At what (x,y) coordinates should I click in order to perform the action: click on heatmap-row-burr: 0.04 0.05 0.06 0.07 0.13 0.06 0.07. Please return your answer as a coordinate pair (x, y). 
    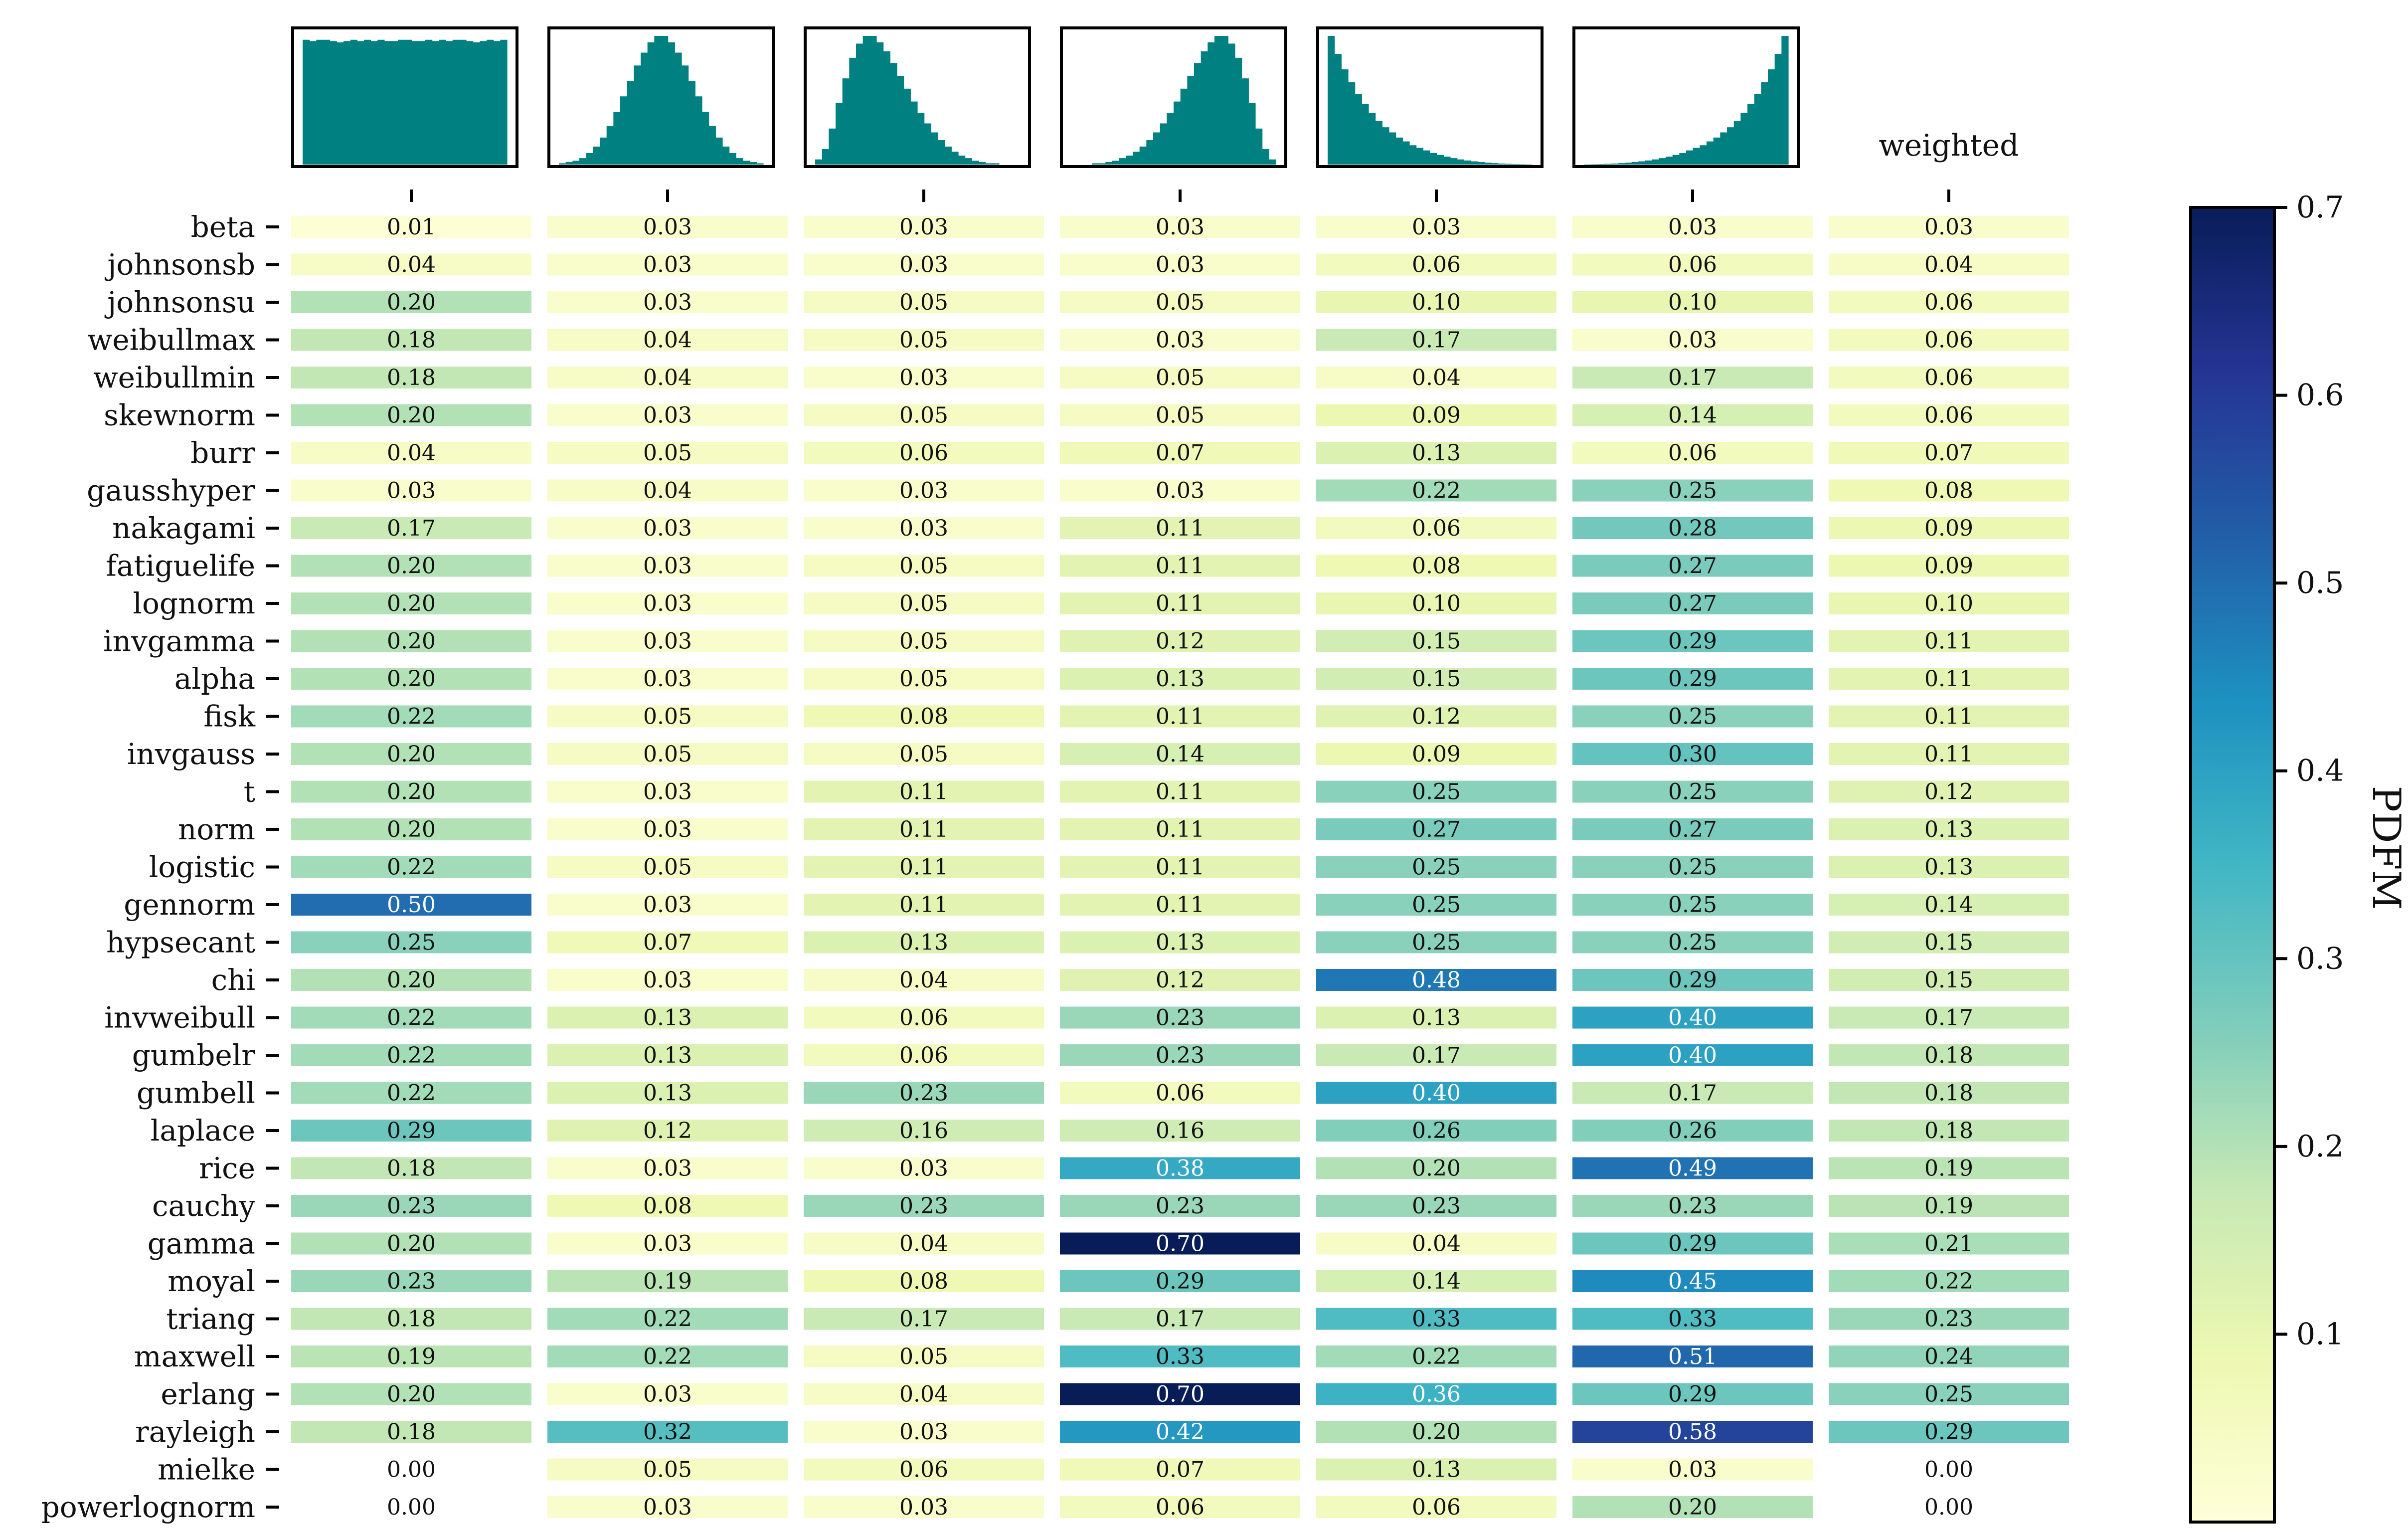
    Looking at the image, I should click on (1180, 453).